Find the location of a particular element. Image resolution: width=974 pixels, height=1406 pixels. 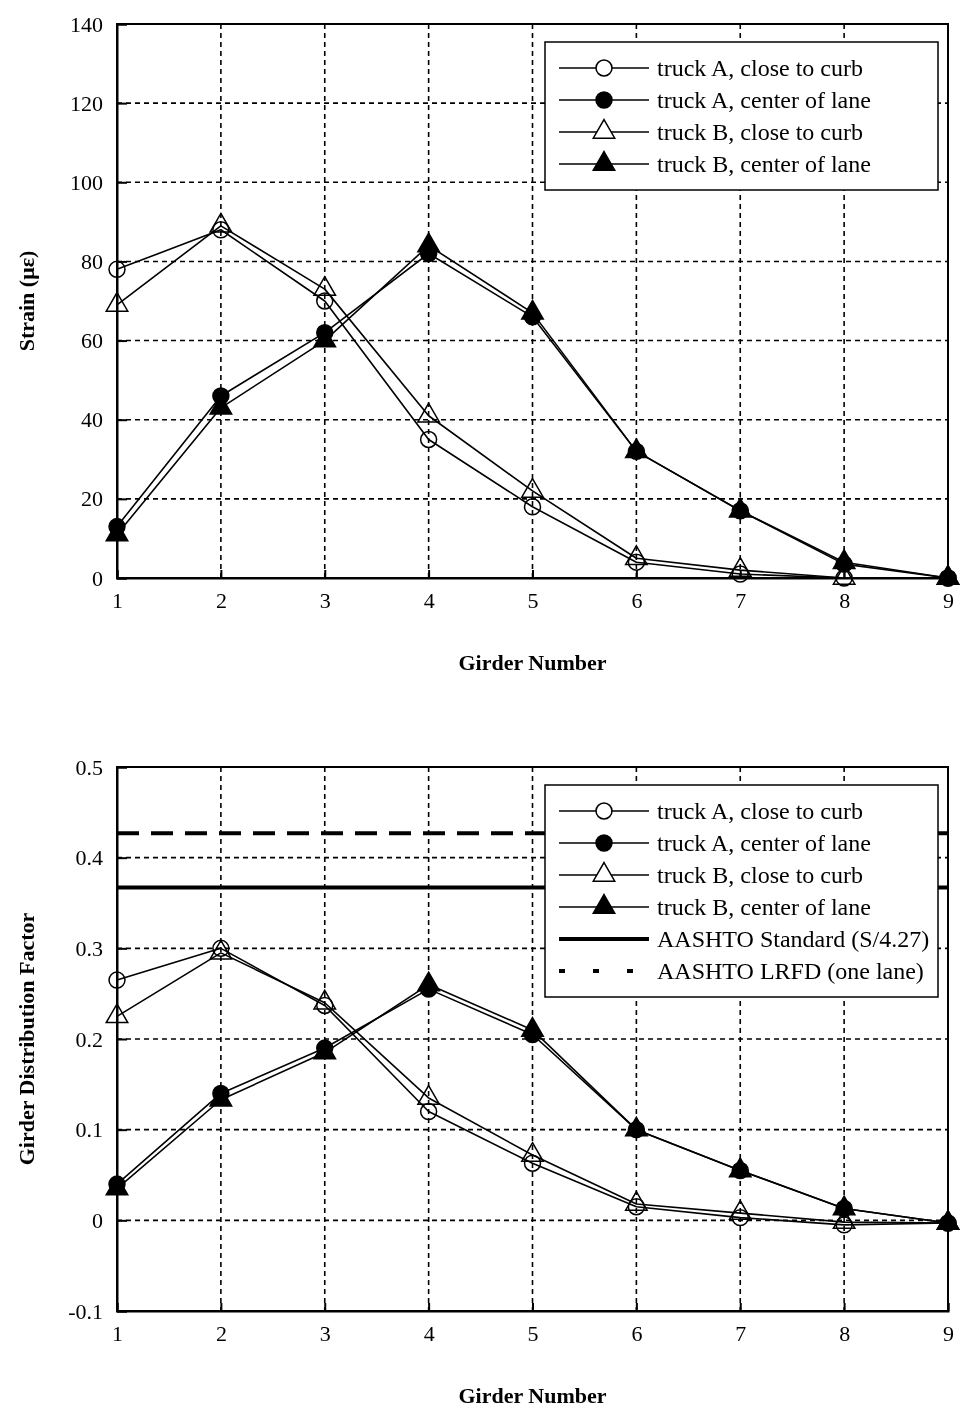

y-tick-label: 0.5 is located at coordinates (89, 767).